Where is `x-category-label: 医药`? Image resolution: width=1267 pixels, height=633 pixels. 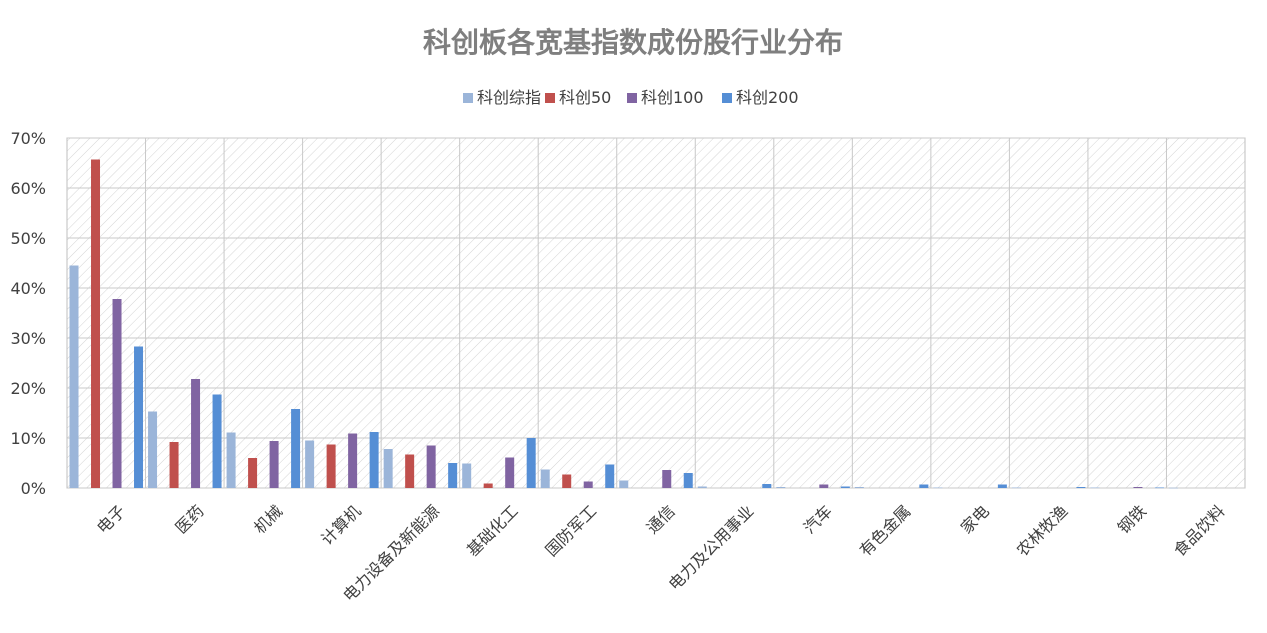 x-category-label: 医药 is located at coordinates (190, 519).